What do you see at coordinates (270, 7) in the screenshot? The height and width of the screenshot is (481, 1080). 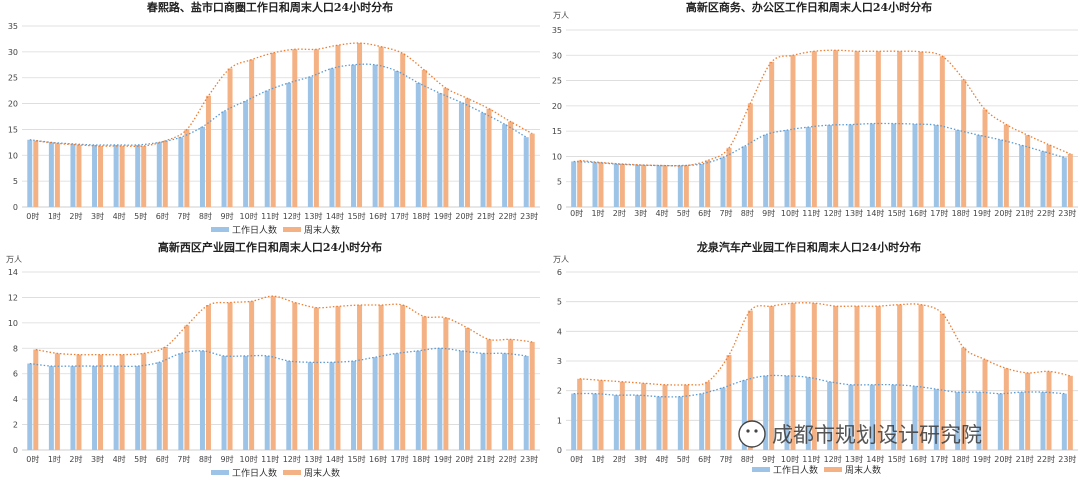 I see `chart-title: 春熙路、盐市口商圈工作日和周末人口24小时分布` at bounding box center [270, 7].